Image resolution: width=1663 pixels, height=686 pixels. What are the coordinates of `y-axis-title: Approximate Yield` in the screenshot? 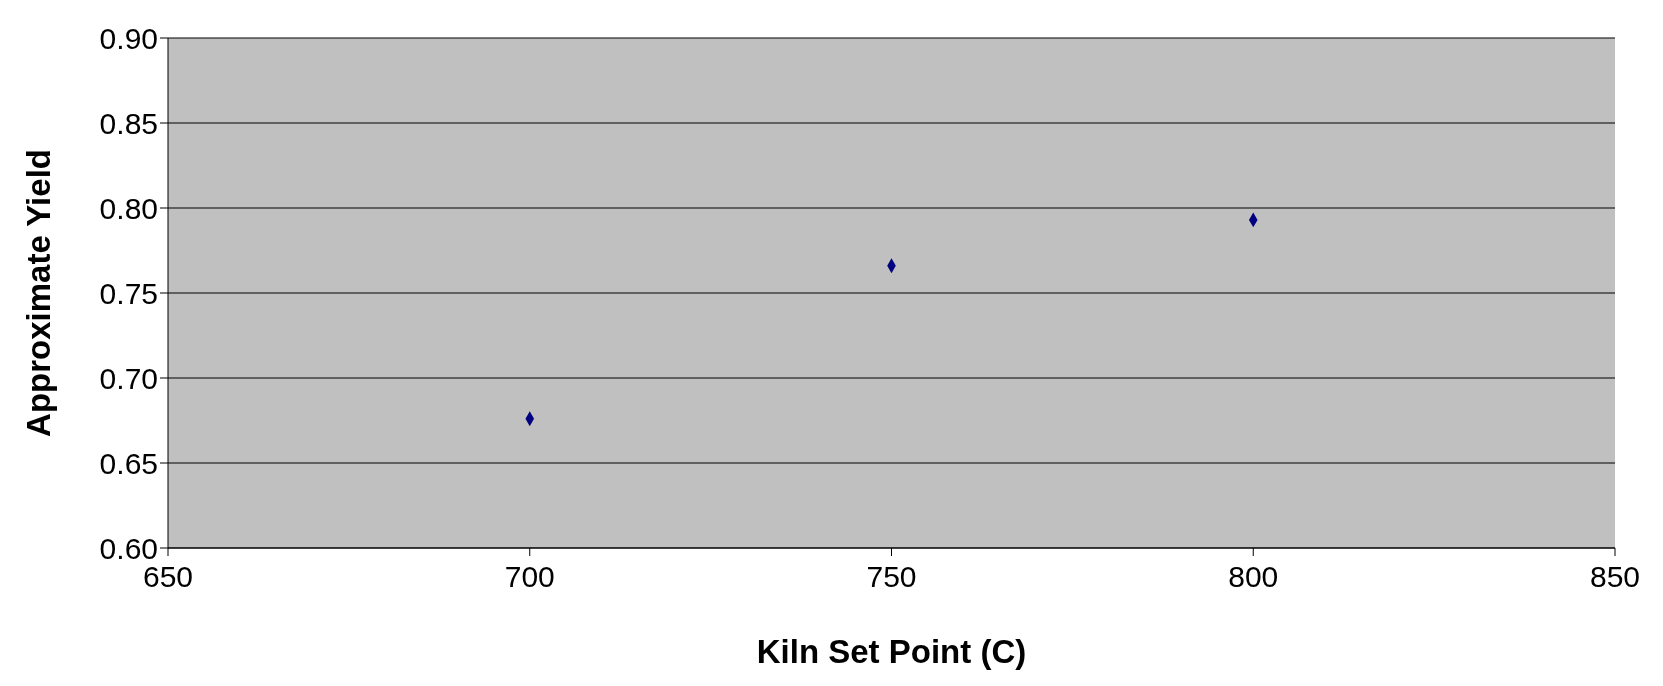 It's located at (38, 293).